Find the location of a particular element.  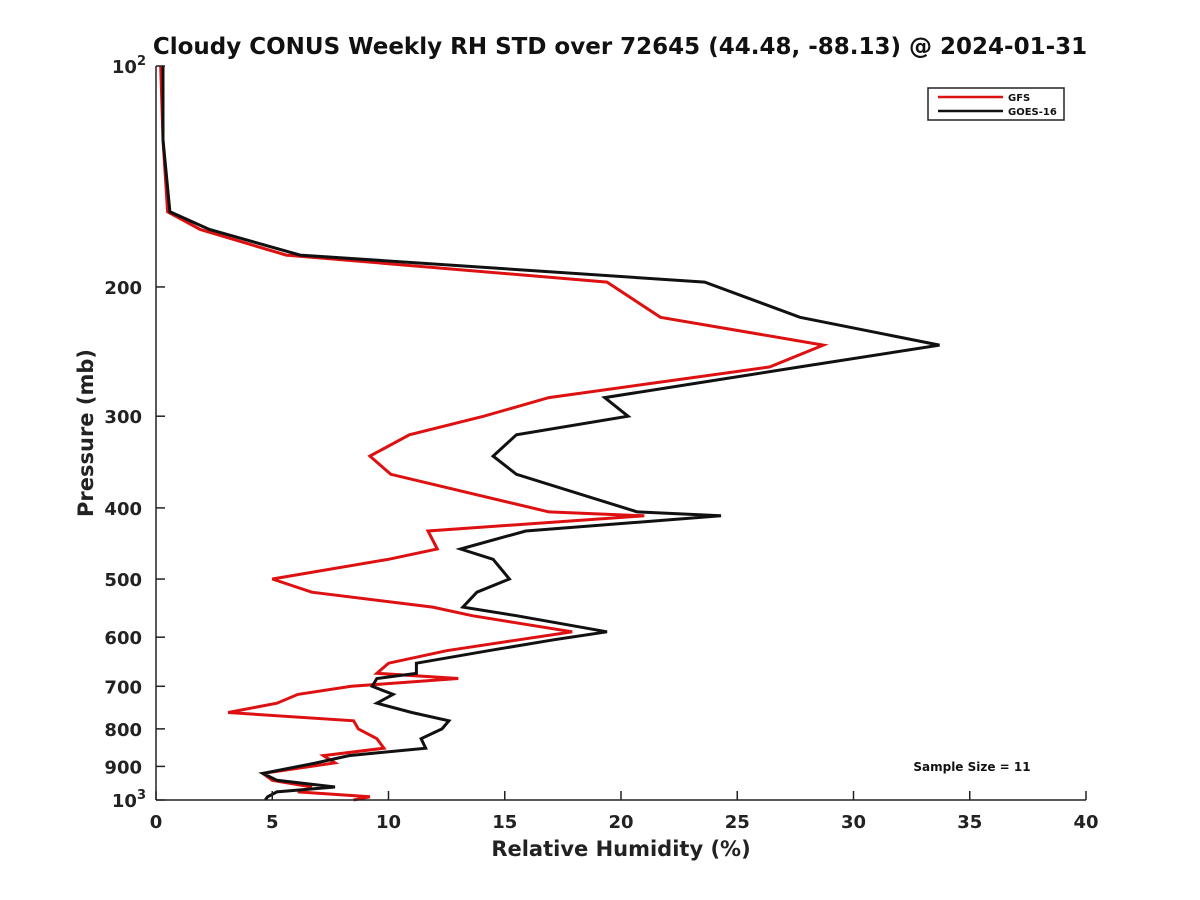

x-tick-label: 10 is located at coordinates (388, 822).